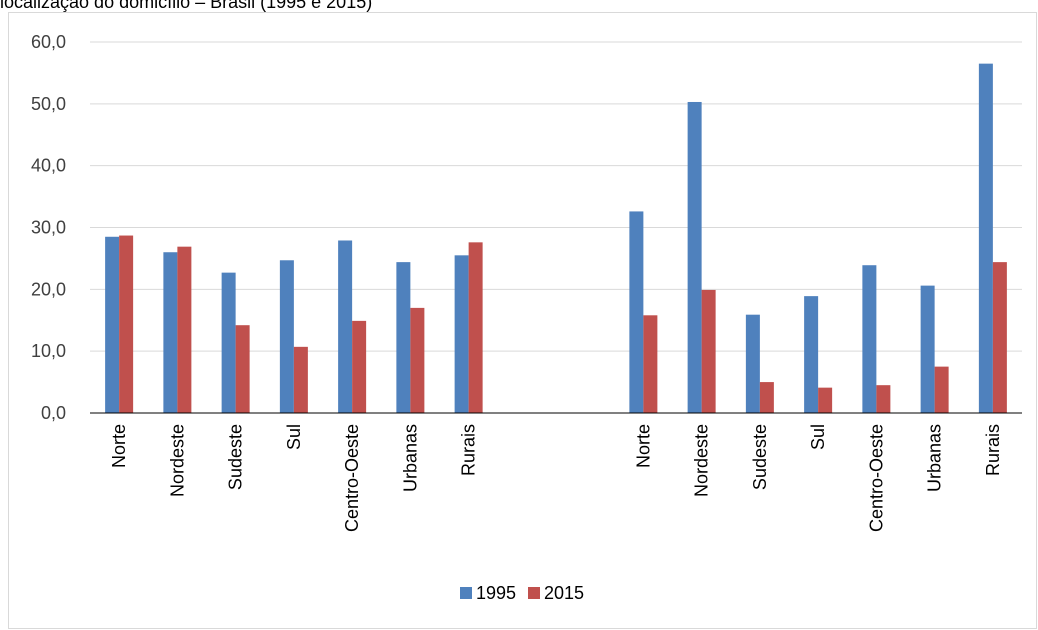  I want to click on y-tick-label: 10,0, so click(48, 351).